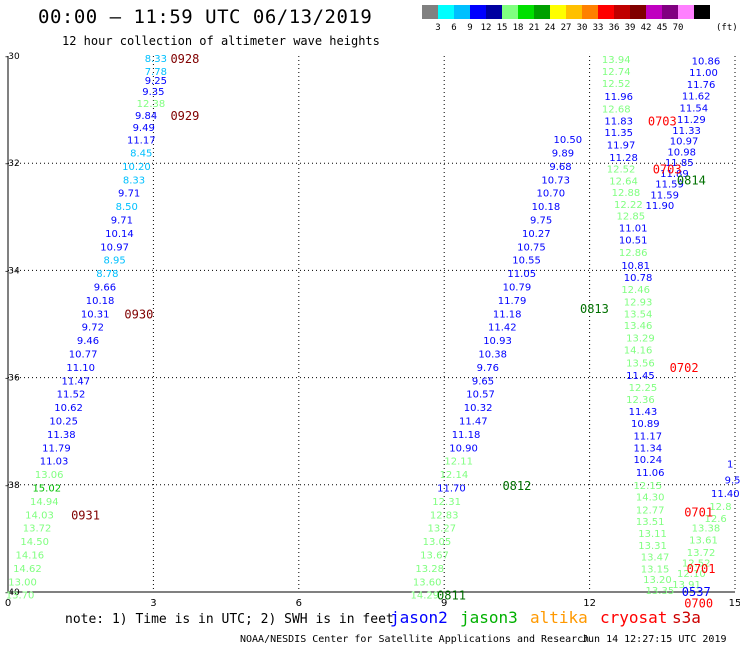 Image resolution: width=740 pixels, height=650 pixels. I want to click on wave-height-value: 11.90, so click(660, 206).